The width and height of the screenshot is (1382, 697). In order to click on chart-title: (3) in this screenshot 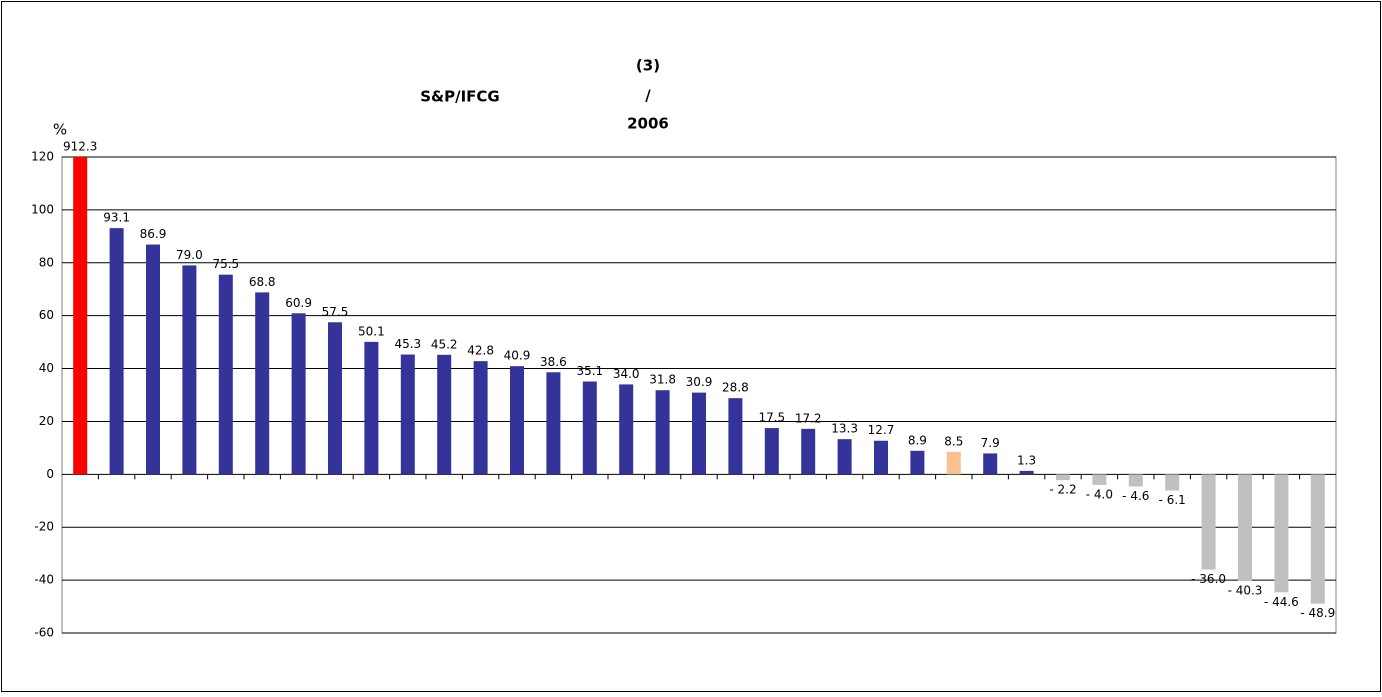, I will do `click(648, 66)`.